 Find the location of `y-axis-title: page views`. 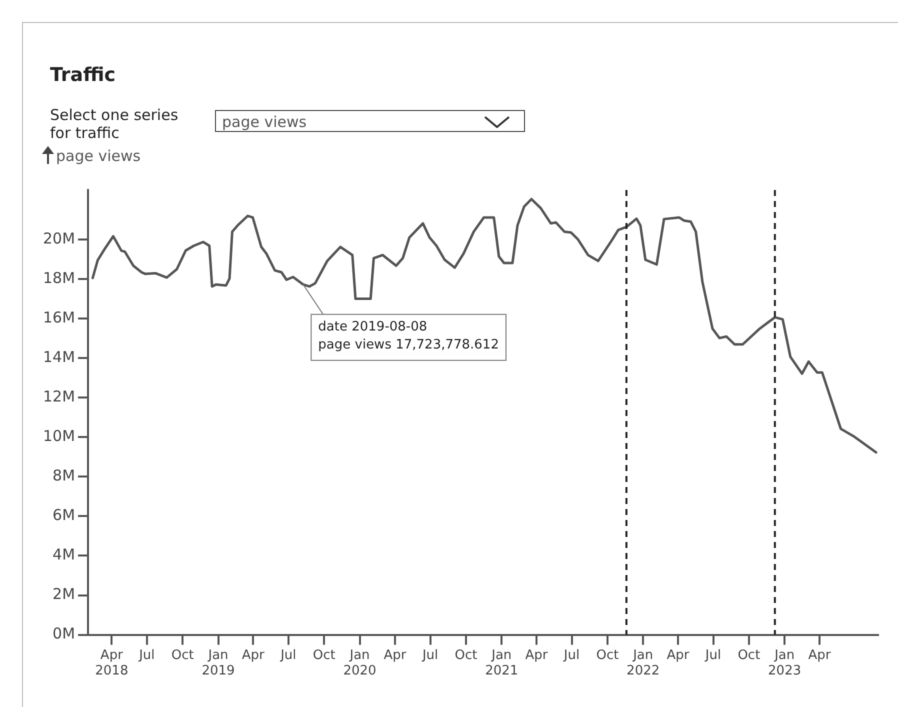

y-axis-title: page views is located at coordinates (98, 156).